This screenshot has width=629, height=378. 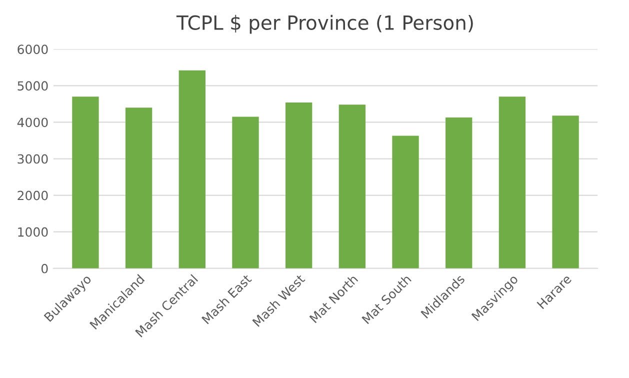 What do you see at coordinates (33, 232) in the screenshot?
I see `y-tick-label: 1000` at bounding box center [33, 232].